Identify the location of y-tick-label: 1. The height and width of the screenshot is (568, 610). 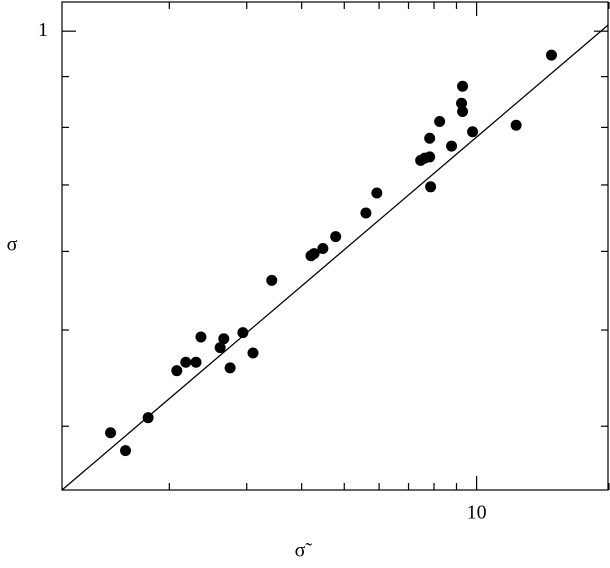
(43, 30).